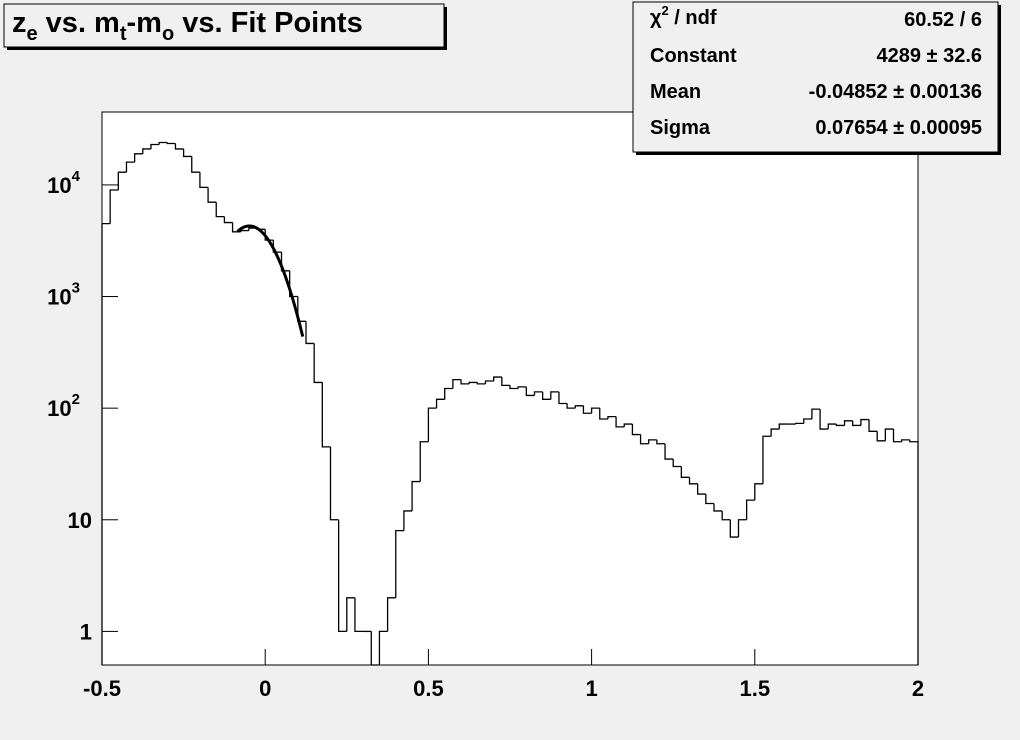 The height and width of the screenshot is (740, 1020). What do you see at coordinates (268, 23) in the screenshot?
I see `title-text: vs. Fit Points` at bounding box center [268, 23].